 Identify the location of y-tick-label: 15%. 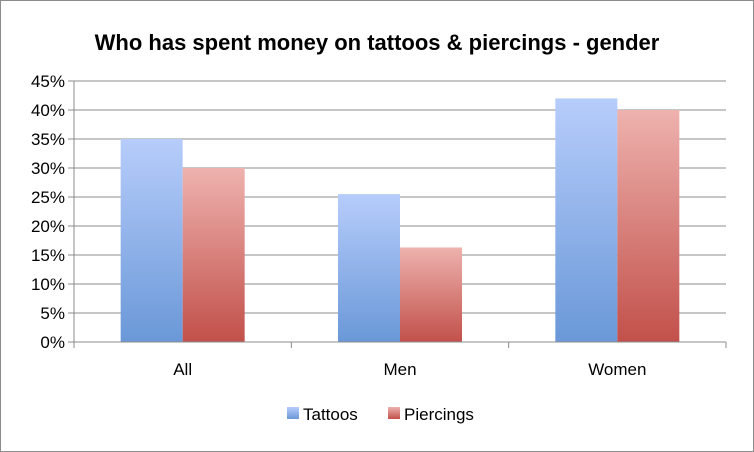
(48, 255).